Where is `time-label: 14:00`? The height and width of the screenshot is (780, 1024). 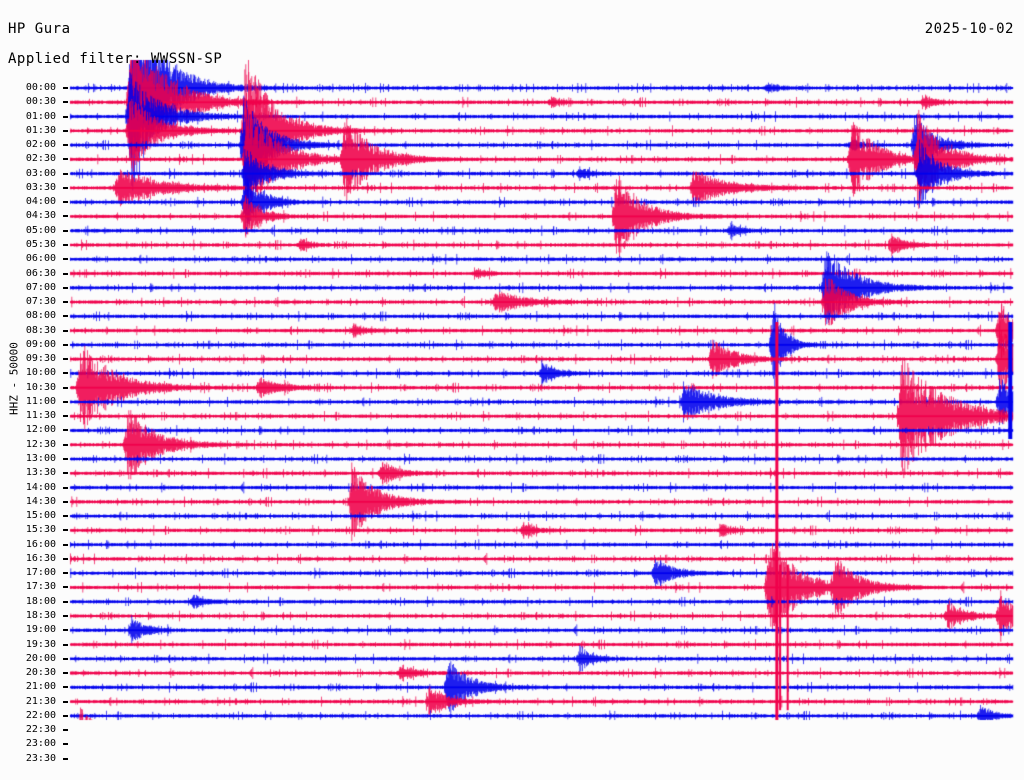 time-label: 14:00 is located at coordinates (40, 487).